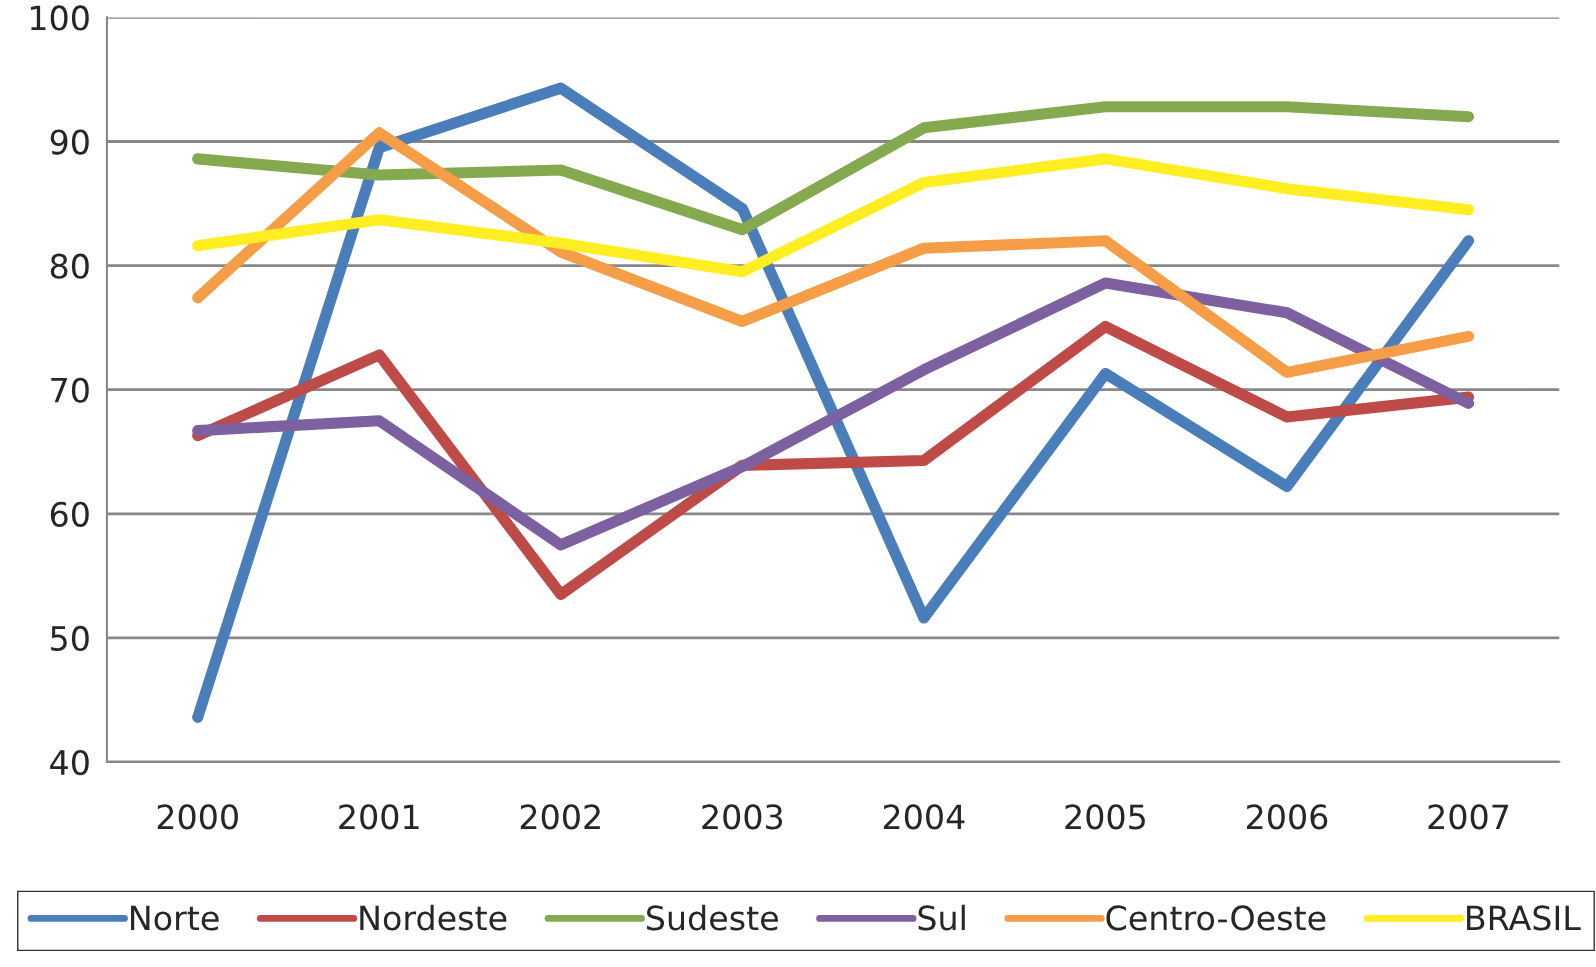  Describe the element at coordinates (69, 142) in the screenshot. I see `y-tick-label: 90` at that location.